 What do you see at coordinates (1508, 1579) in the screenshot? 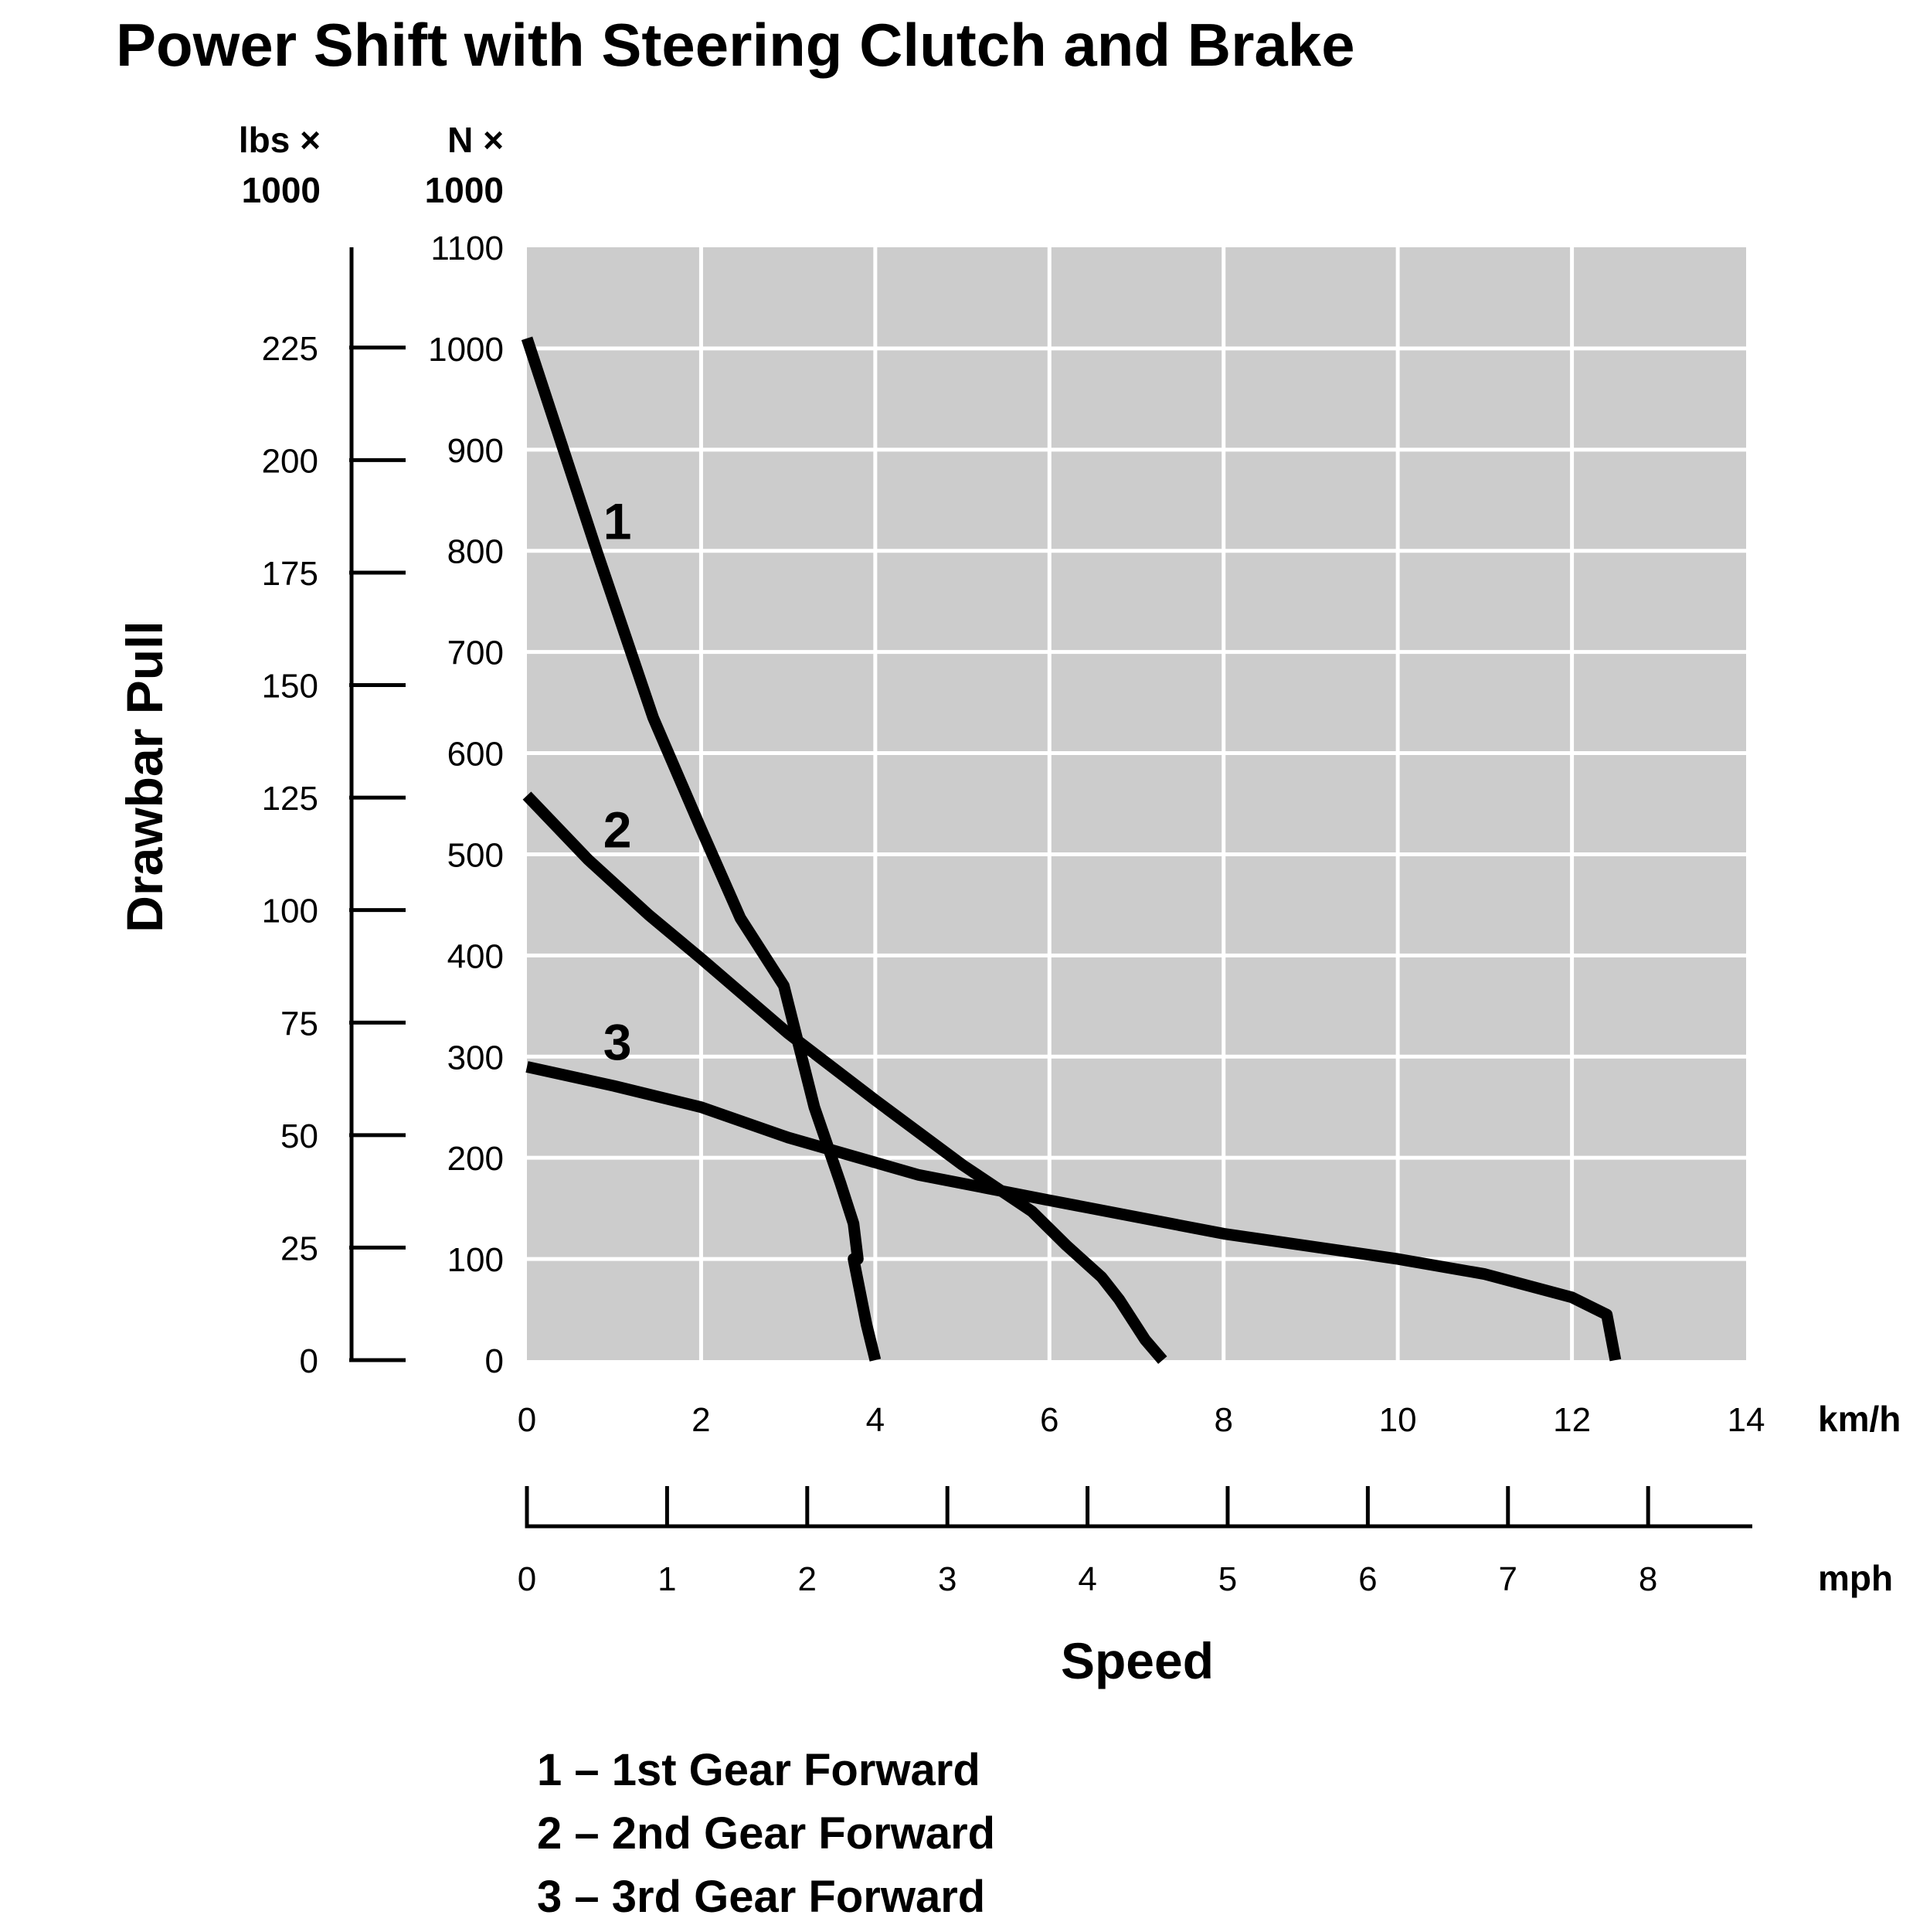
I see `x-tick-label-mph: 7` at bounding box center [1508, 1579].